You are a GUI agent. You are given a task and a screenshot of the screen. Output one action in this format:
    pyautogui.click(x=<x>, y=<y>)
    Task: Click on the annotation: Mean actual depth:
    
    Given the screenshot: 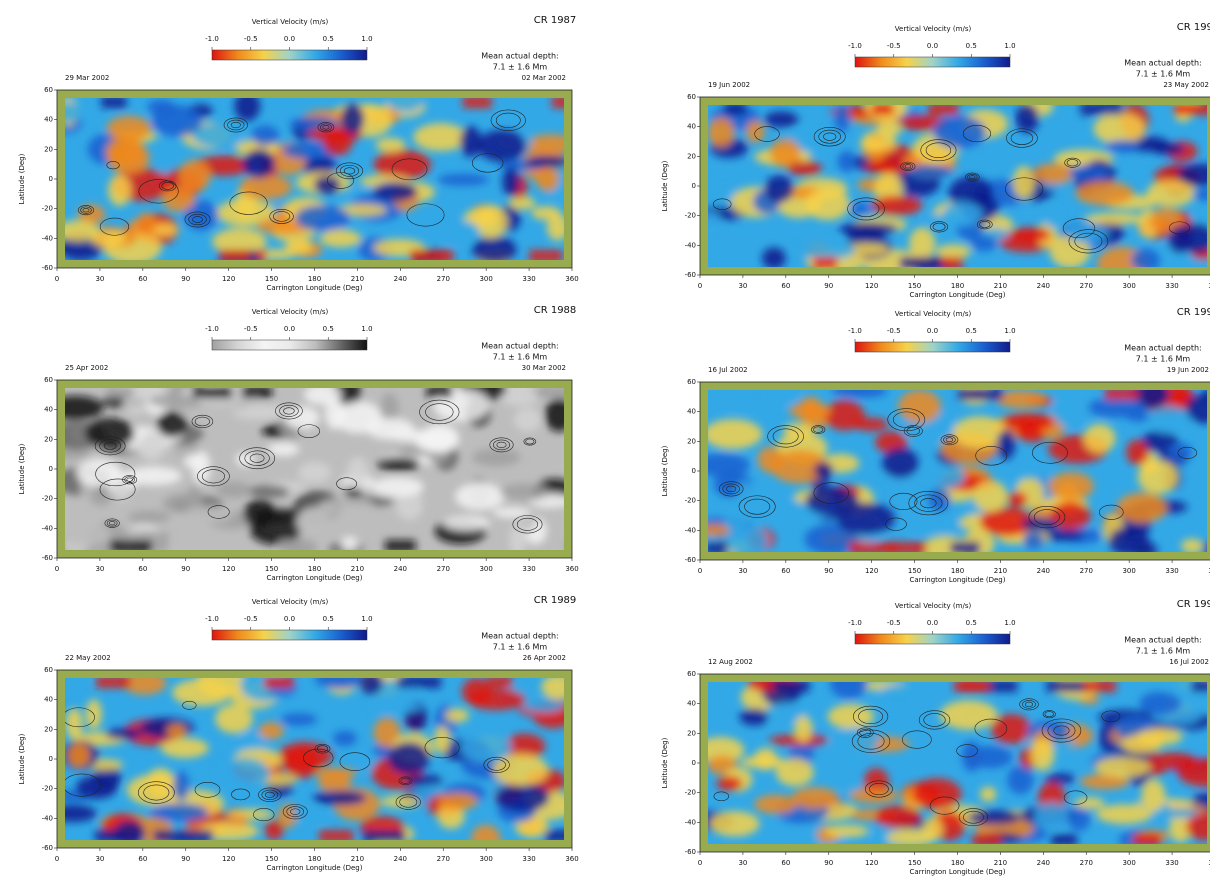 What is the action you would take?
    pyautogui.click(x=1163, y=63)
    